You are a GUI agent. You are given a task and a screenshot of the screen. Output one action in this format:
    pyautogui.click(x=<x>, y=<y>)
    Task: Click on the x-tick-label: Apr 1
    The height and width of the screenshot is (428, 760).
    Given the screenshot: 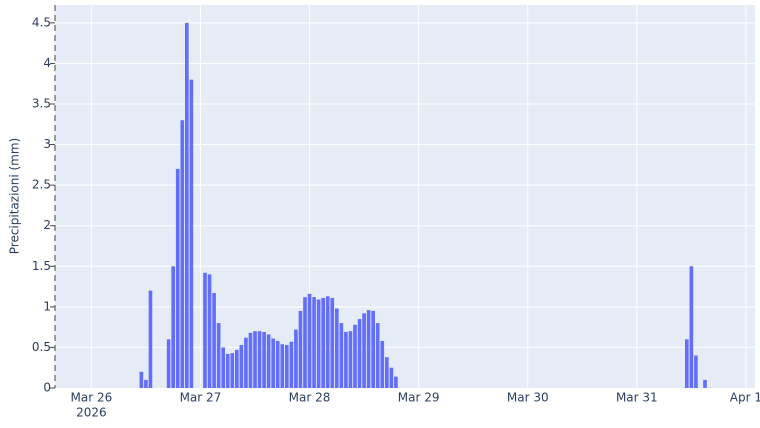 What is the action you would take?
    pyautogui.click(x=745, y=398)
    